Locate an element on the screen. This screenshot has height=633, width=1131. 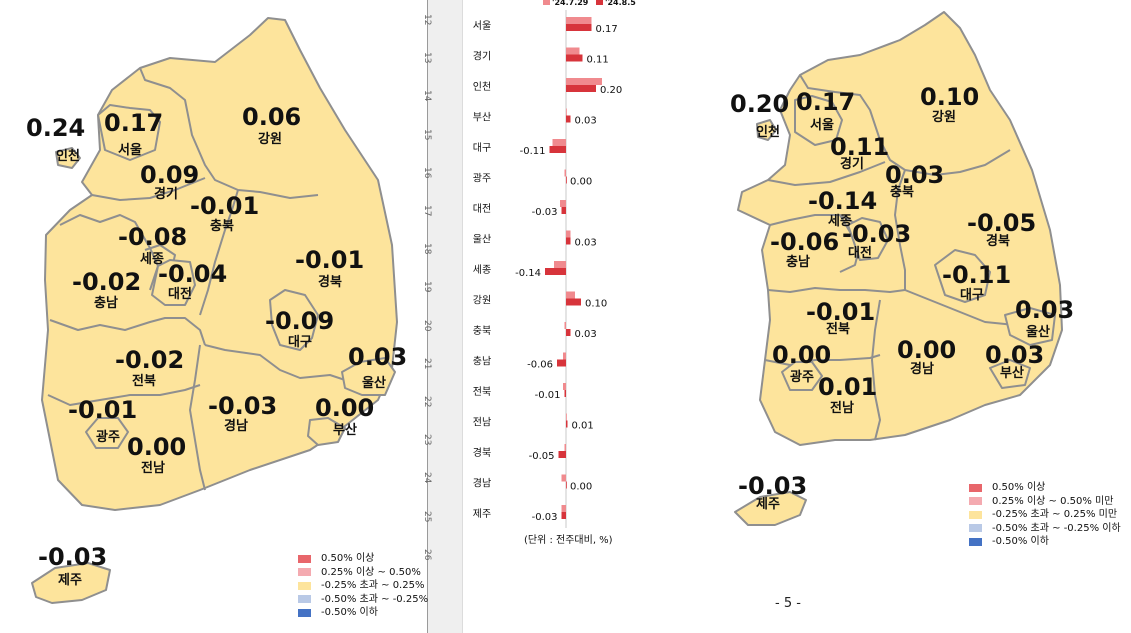
legend-label-1: 0.25% 이상 ~ 0.50% 미만 is located at coordinates (1053, 501).